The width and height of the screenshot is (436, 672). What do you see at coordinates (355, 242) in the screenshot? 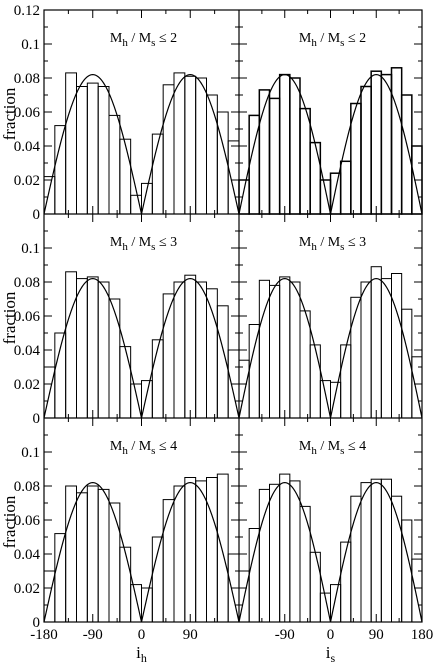
I see `panel-label-value: ≤ 3` at bounding box center [355, 242].